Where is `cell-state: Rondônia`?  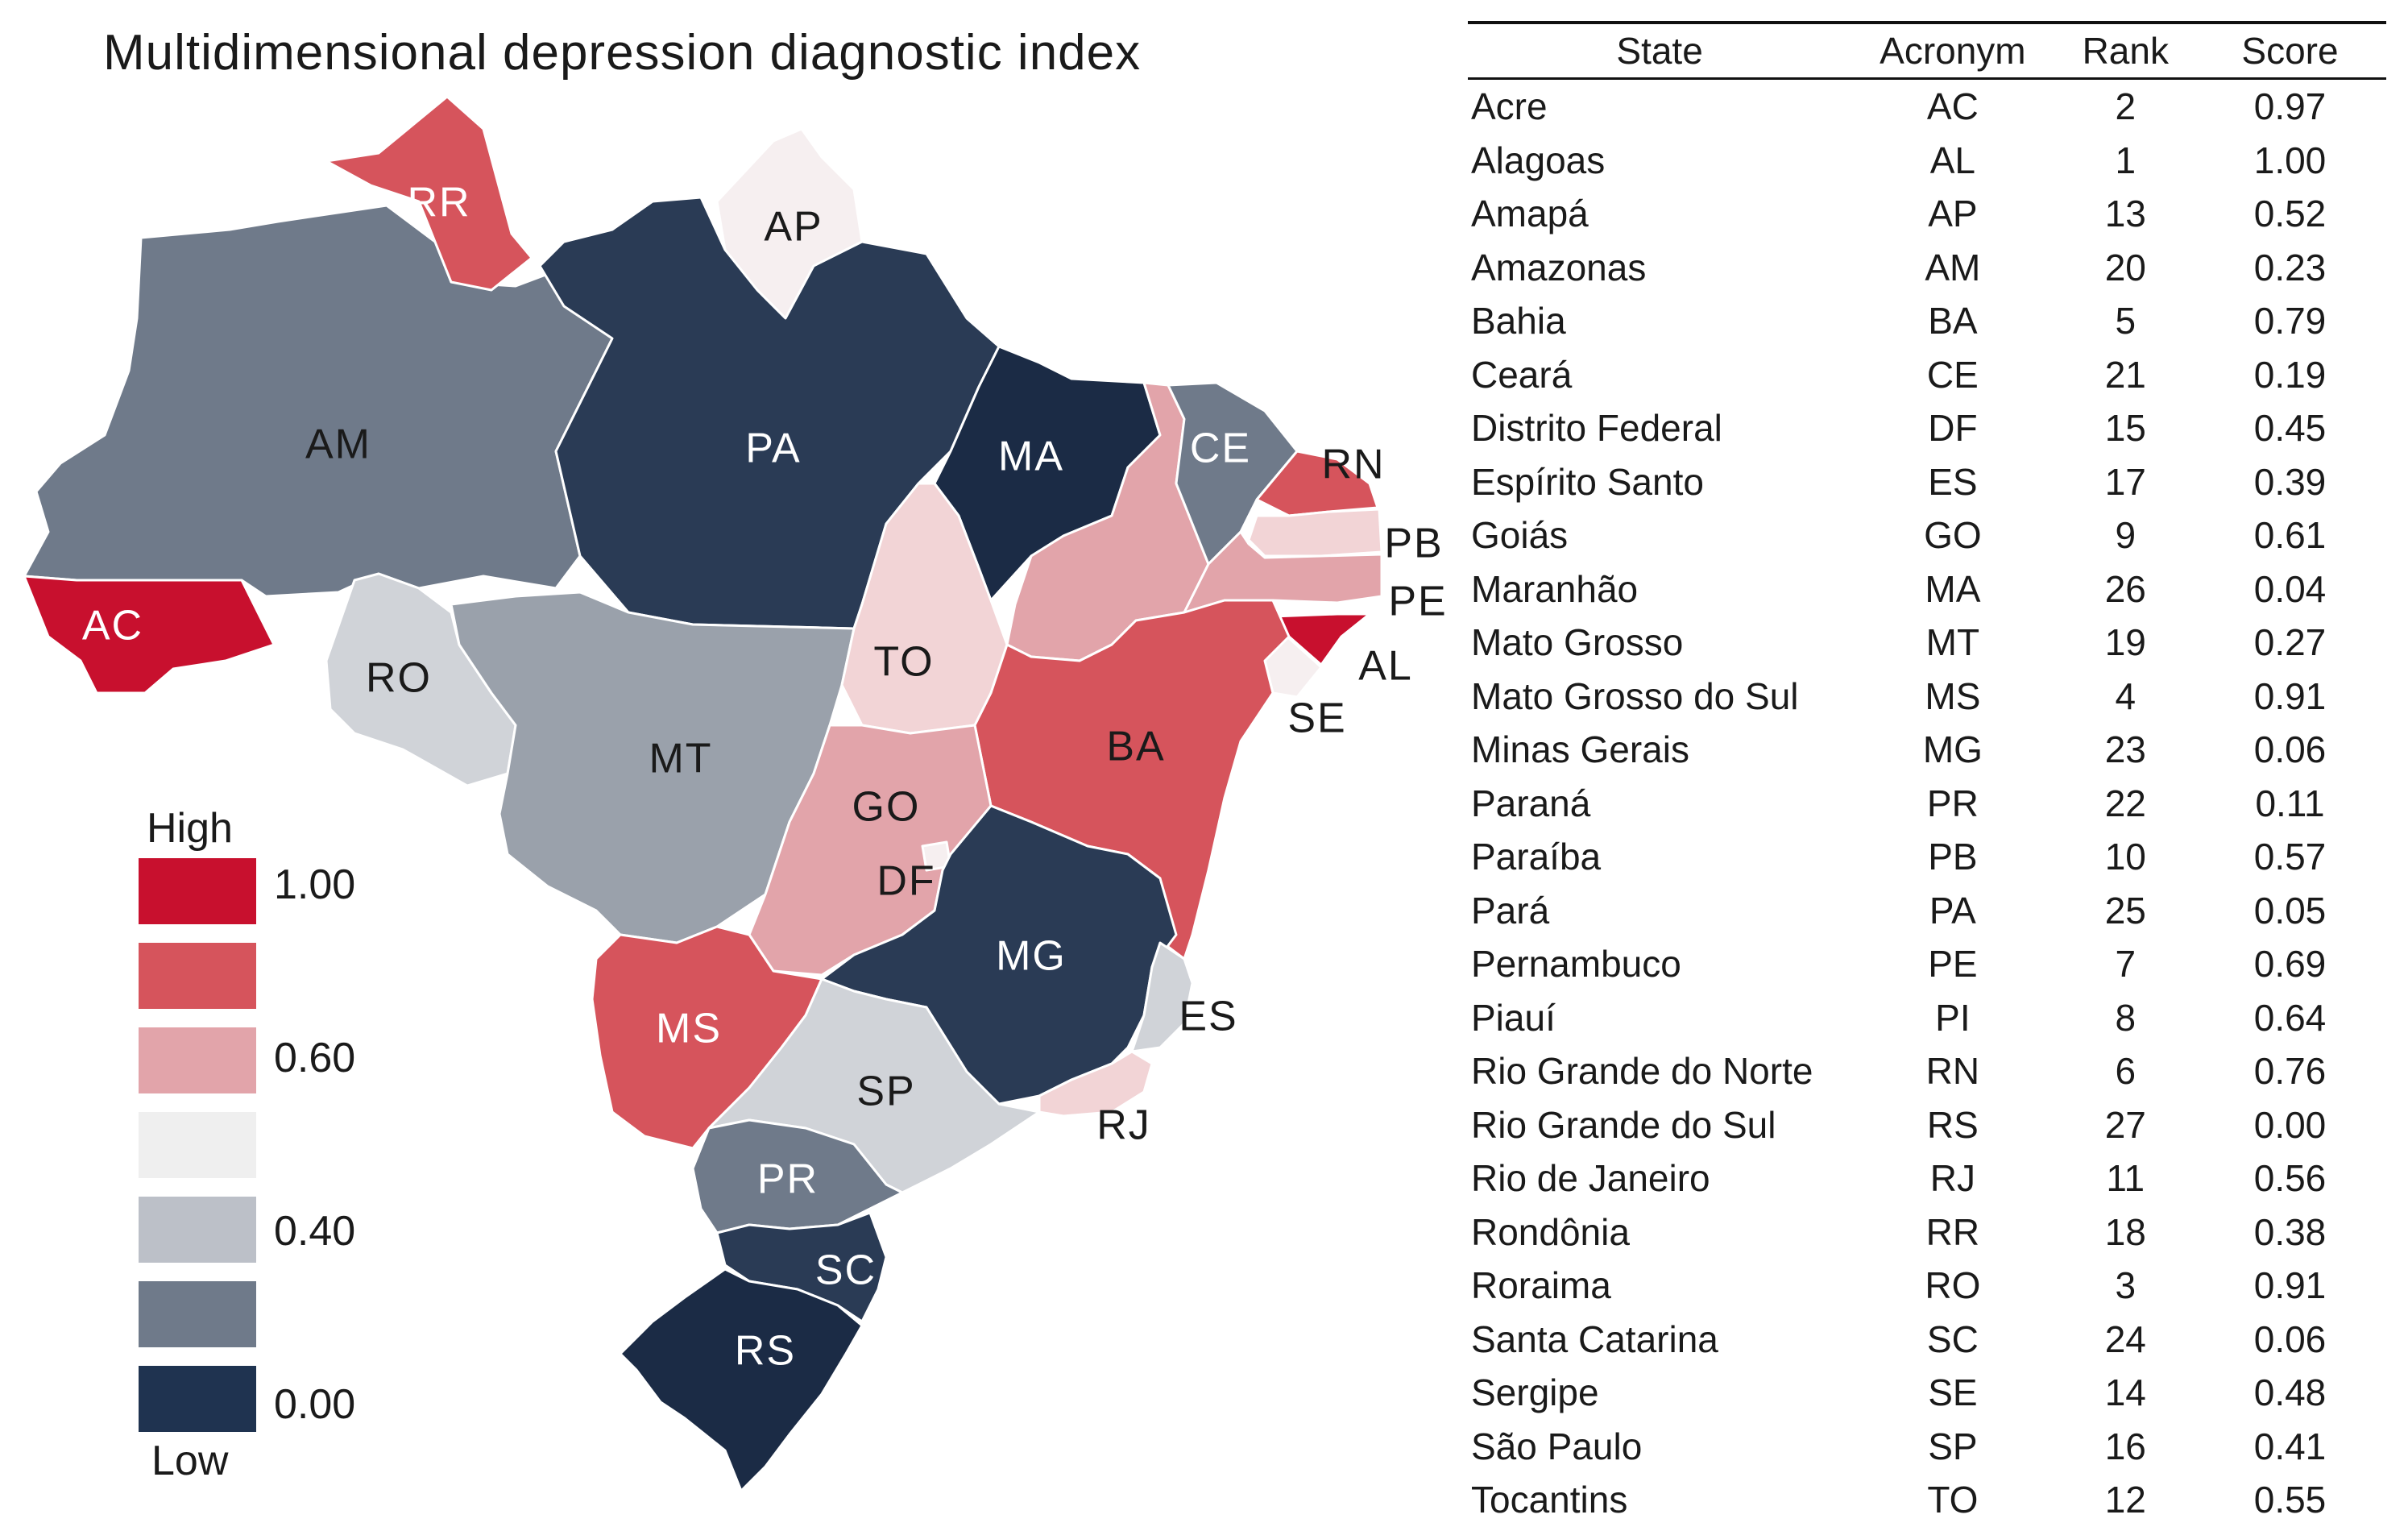 cell-state: Rondônia is located at coordinates (1550, 1231).